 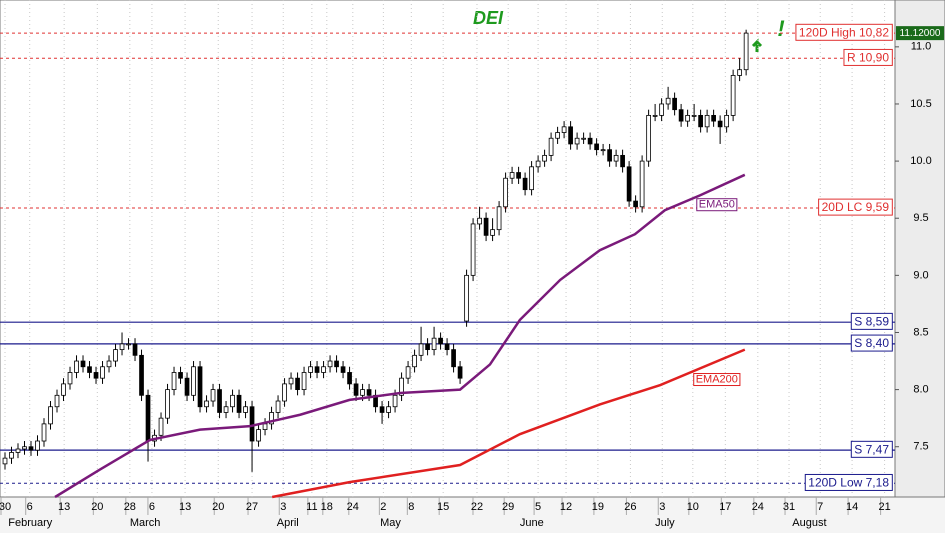 What do you see at coordinates (508, 507) in the screenshot?
I see `x-tick-label: 29` at bounding box center [508, 507].